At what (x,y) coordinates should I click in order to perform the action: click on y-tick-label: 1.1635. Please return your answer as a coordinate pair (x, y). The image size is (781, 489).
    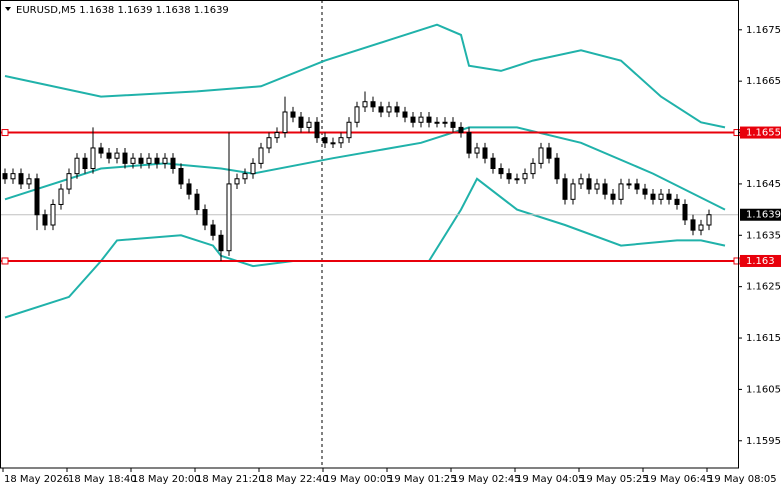
    Looking at the image, I should click on (763, 235).